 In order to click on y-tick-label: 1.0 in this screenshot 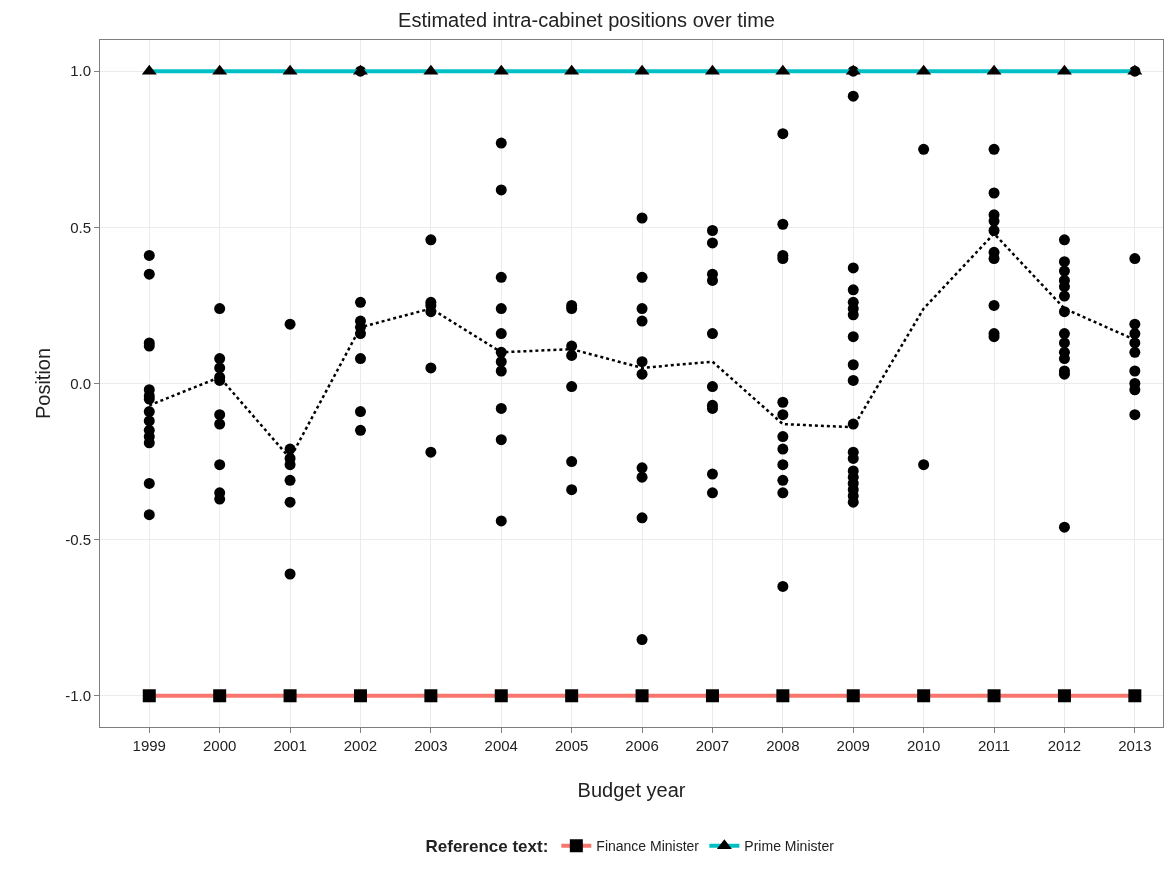, I will do `click(80, 71)`.